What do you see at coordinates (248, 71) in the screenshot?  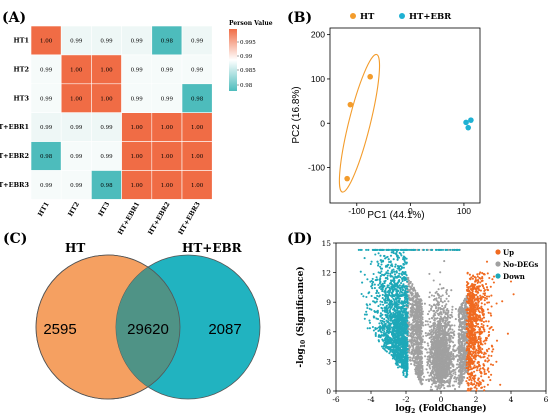 I see `colorbar-tick-label: 0.985` at bounding box center [248, 71].